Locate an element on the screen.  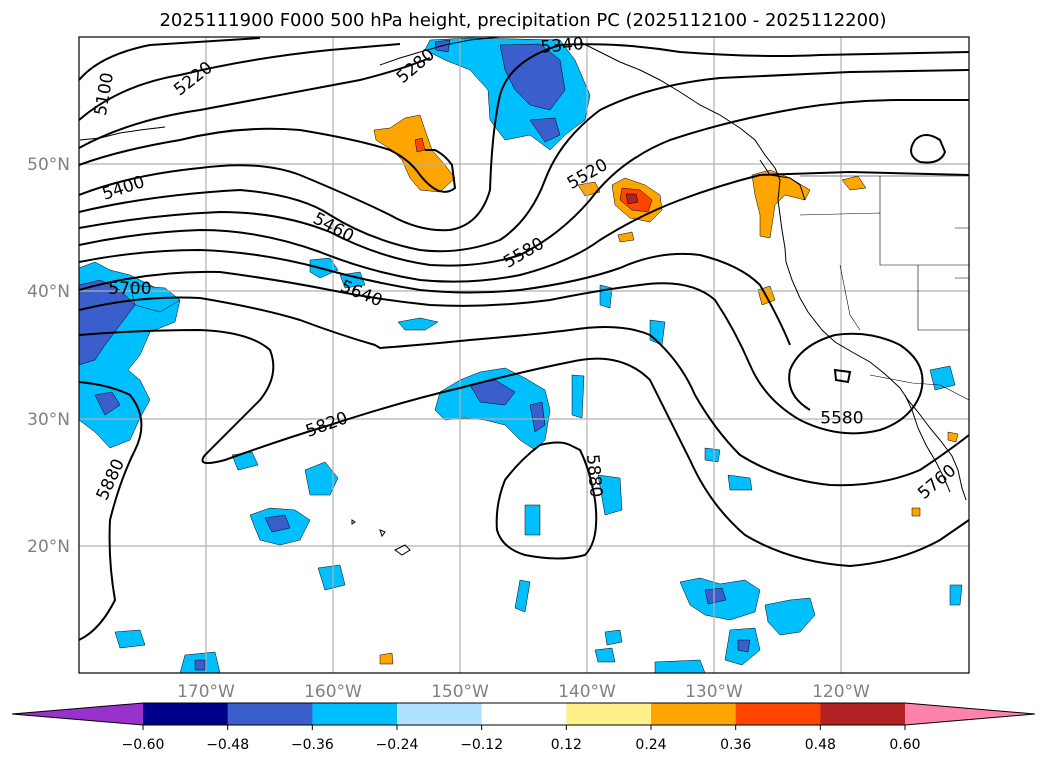
colorbar-tick-label: 0.12 is located at coordinates (566, 745).